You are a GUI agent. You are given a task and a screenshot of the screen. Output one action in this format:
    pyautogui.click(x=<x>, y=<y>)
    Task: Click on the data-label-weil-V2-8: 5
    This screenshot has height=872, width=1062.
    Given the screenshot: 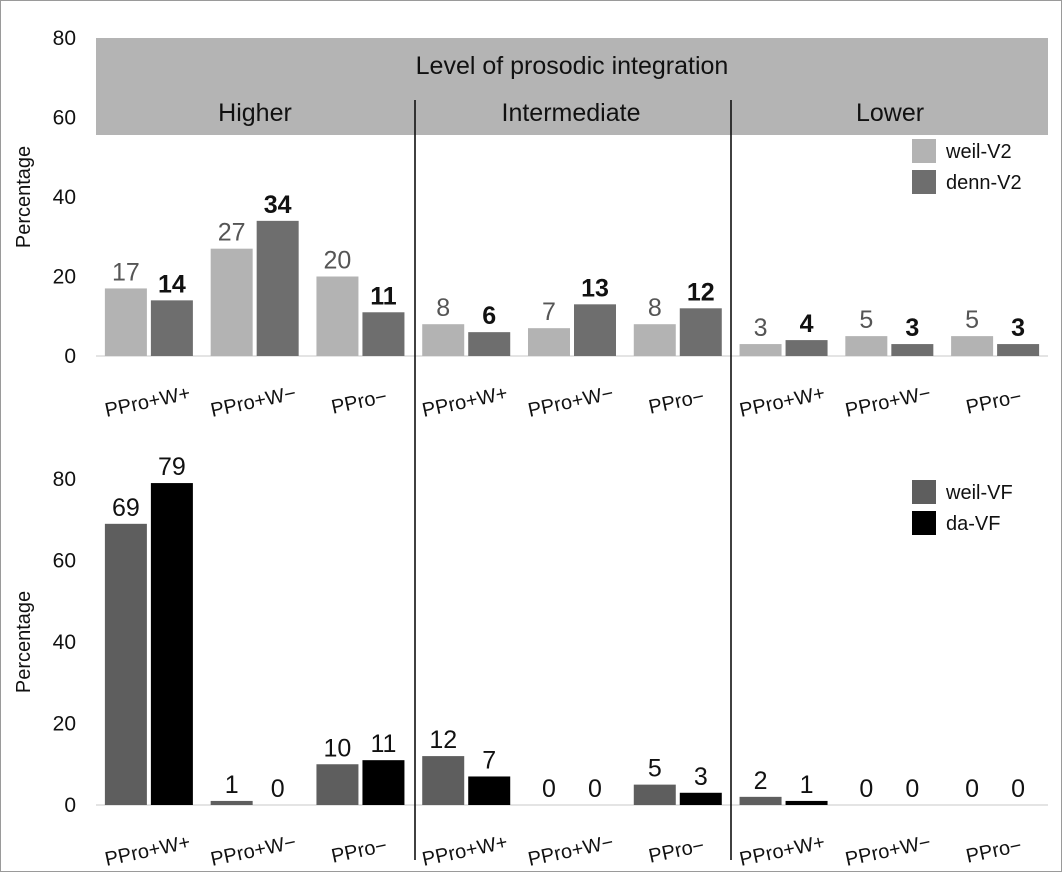 What is the action you would take?
    pyautogui.click(x=866, y=320)
    